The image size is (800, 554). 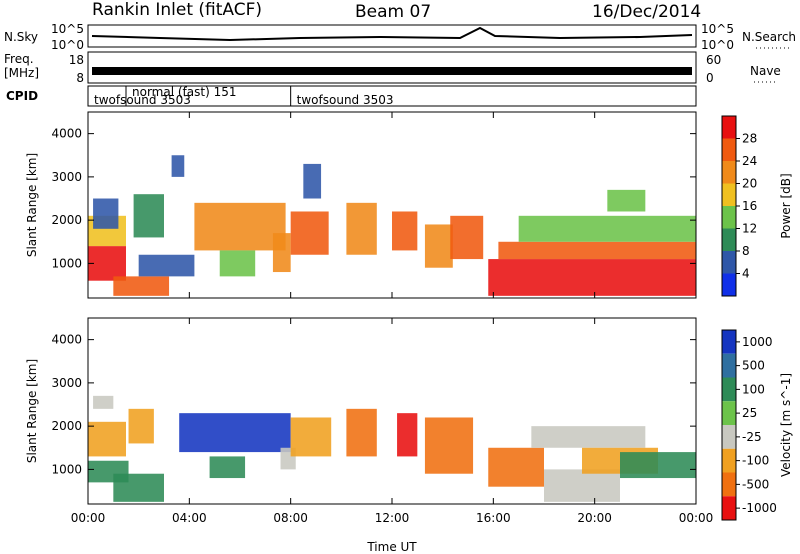 What do you see at coordinates (22, 96) in the screenshot?
I see `cpid-label: CPID` at bounding box center [22, 96].